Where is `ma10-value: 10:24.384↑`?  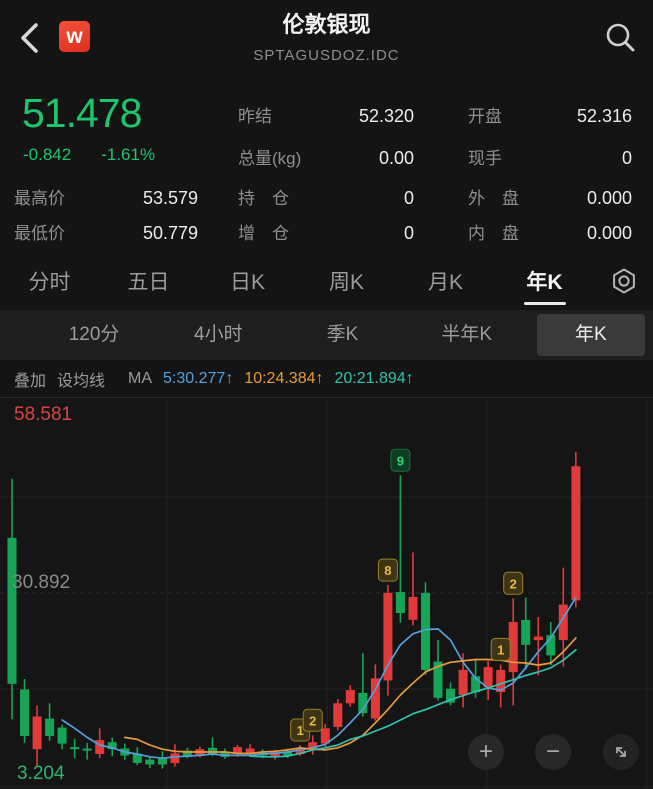 ma10-value: 10:24.384↑ is located at coordinates (284, 378).